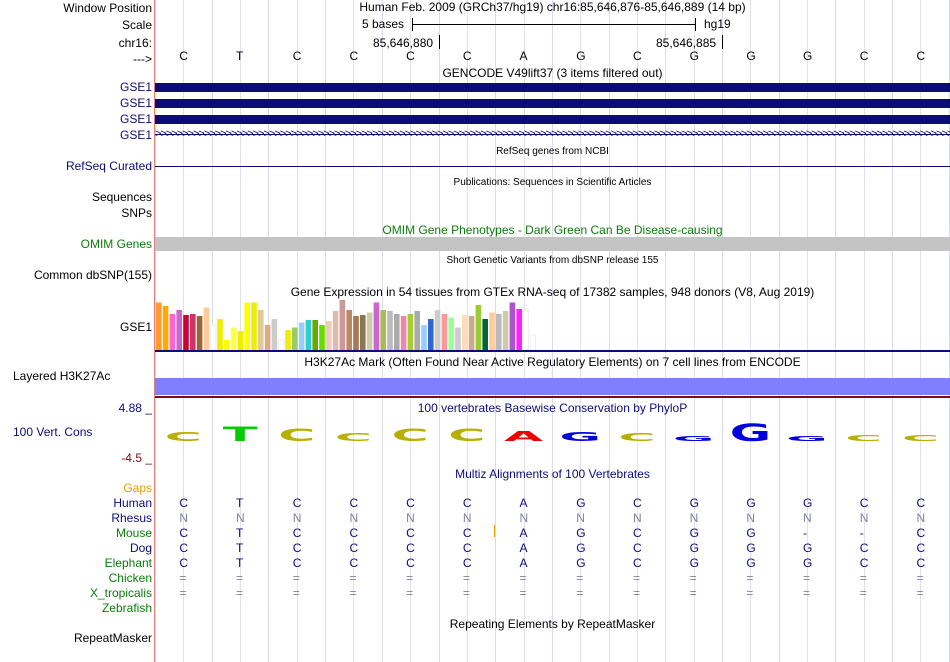  Describe the element at coordinates (133, 533) in the screenshot. I see `species-mouse-label: Mouse` at that location.